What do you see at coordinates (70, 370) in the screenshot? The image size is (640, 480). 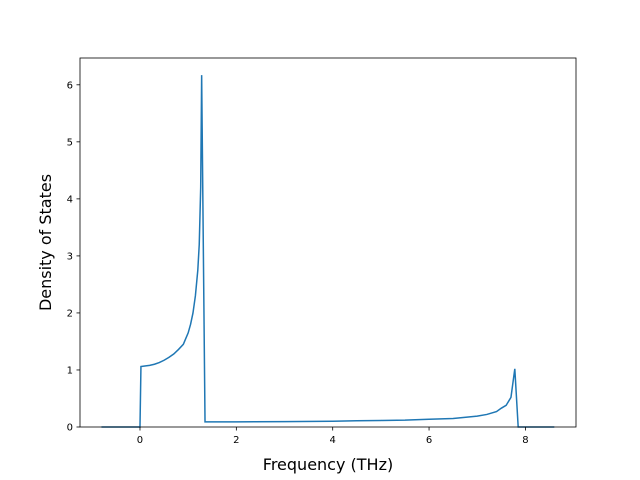 I see `y-tick-label: 1` at bounding box center [70, 370].